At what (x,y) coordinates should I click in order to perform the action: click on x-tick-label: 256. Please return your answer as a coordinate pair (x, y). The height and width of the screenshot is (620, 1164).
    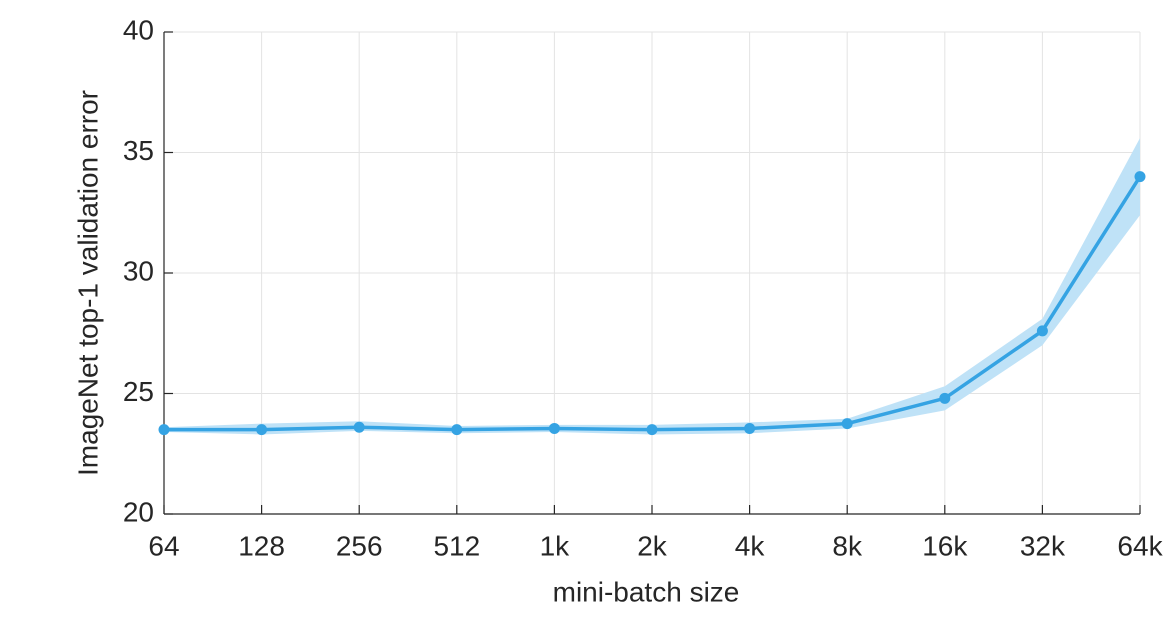
    Looking at the image, I should click on (359, 545).